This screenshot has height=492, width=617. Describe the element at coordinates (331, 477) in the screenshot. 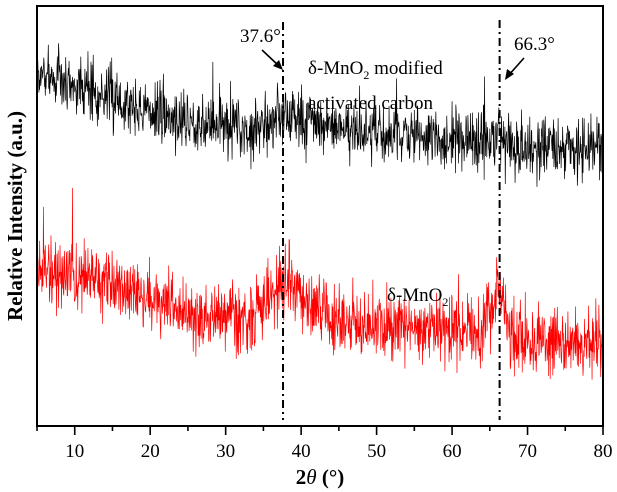

I see `x-axis-title-suffix: (°)` at that location.